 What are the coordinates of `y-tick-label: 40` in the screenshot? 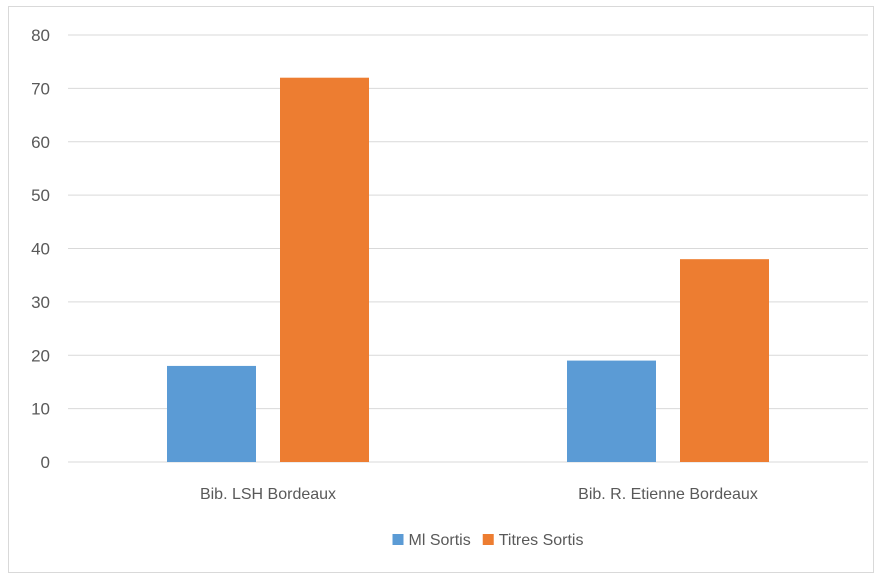 It's located at (40, 249).